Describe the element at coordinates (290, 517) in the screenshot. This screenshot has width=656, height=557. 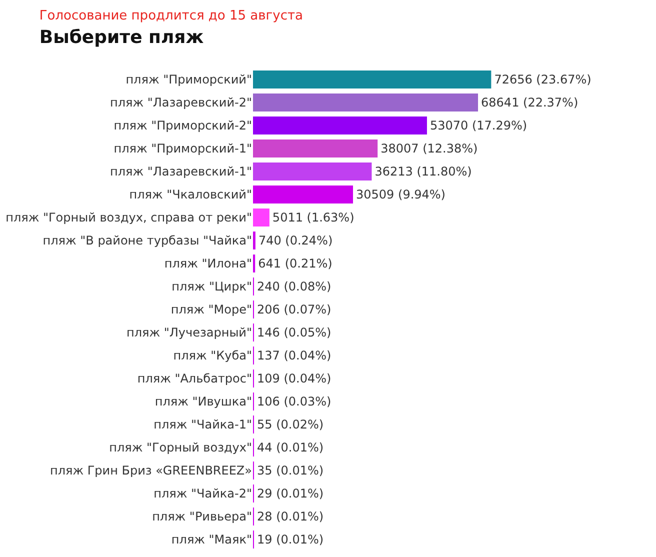
I see `data-label: 28 (0.01%)` at that location.